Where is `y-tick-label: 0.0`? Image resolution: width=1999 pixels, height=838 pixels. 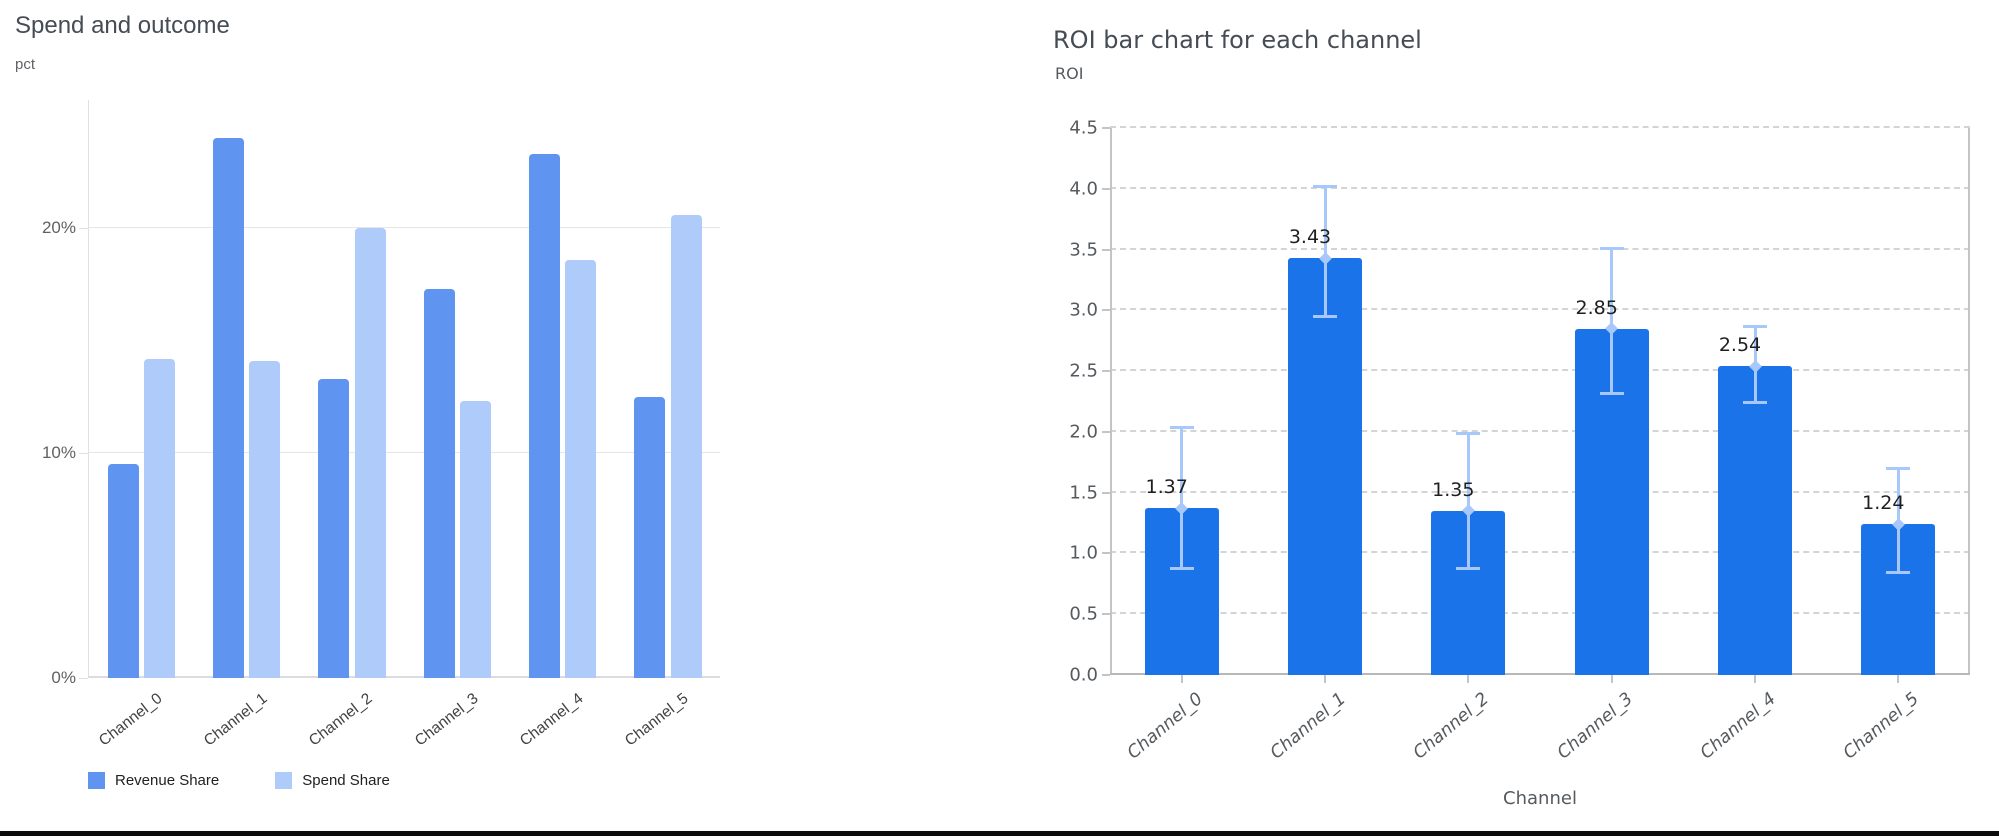
y-tick-label: 0.0 is located at coordinates (1083, 675).